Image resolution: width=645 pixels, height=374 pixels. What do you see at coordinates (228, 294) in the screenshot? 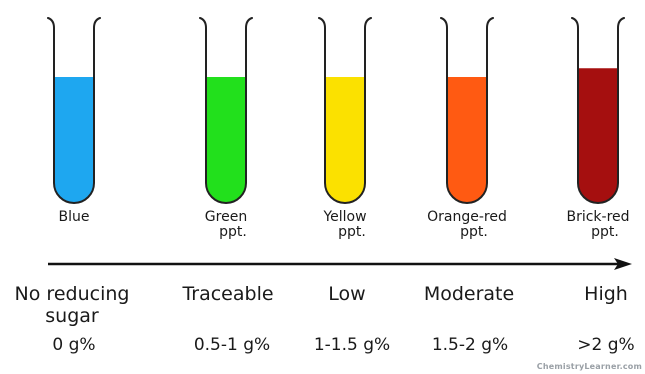
I see `level-traceable: Traceable` at bounding box center [228, 294].